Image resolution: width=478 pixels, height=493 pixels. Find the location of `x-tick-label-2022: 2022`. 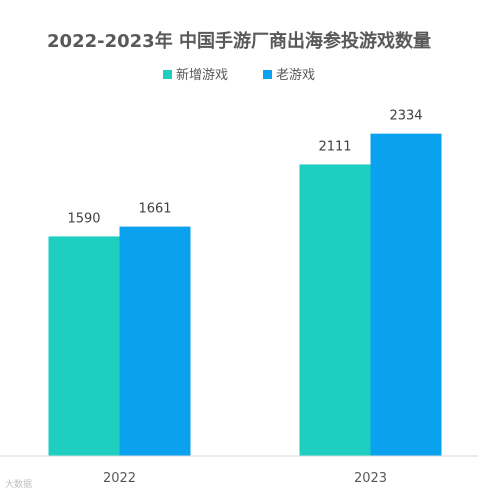

x-tick-label-2022: 2022 is located at coordinates (119, 478).